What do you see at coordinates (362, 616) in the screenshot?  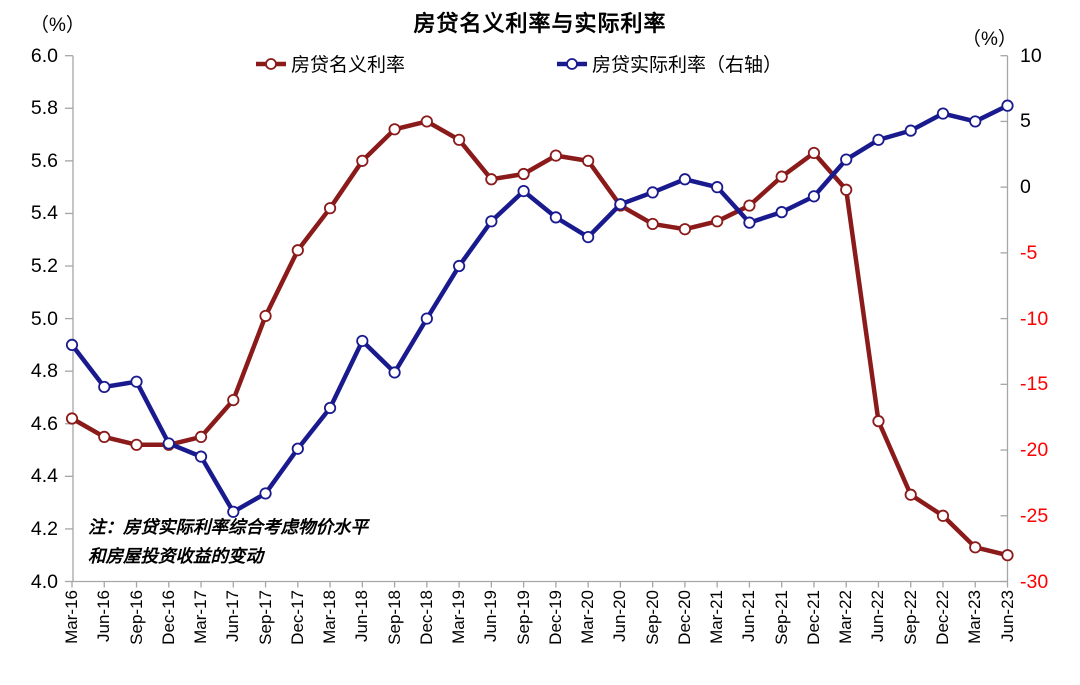 I see `x-axis-tick-label: Jun-18` at bounding box center [362, 616].